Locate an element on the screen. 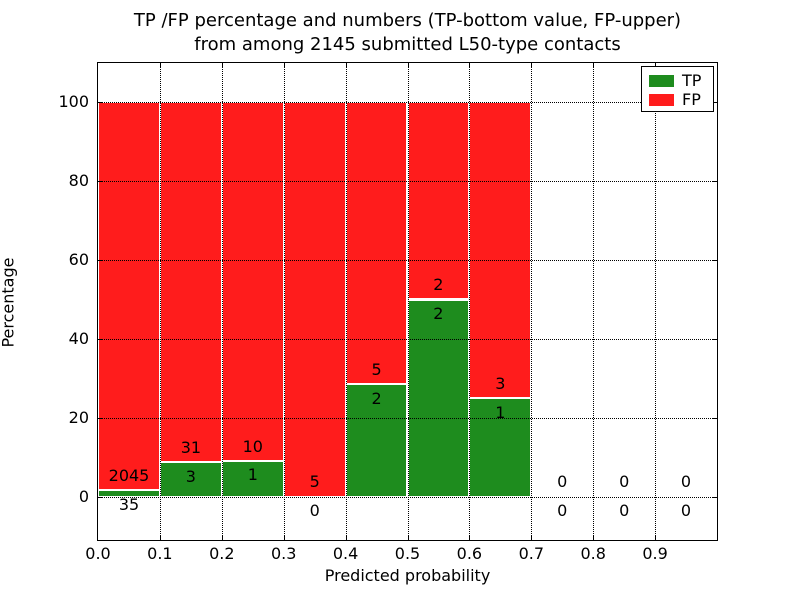  legend-label-fp: FP is located at coordinates (691, 99).